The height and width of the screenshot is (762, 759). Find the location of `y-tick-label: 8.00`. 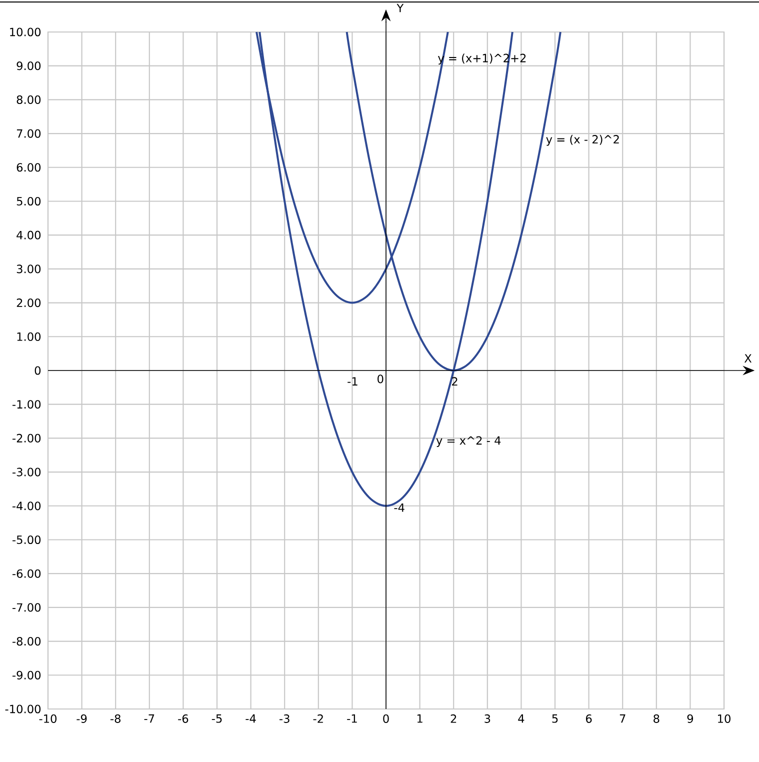

y-tick-label: 8.00 is located at coordinates (28, 99).